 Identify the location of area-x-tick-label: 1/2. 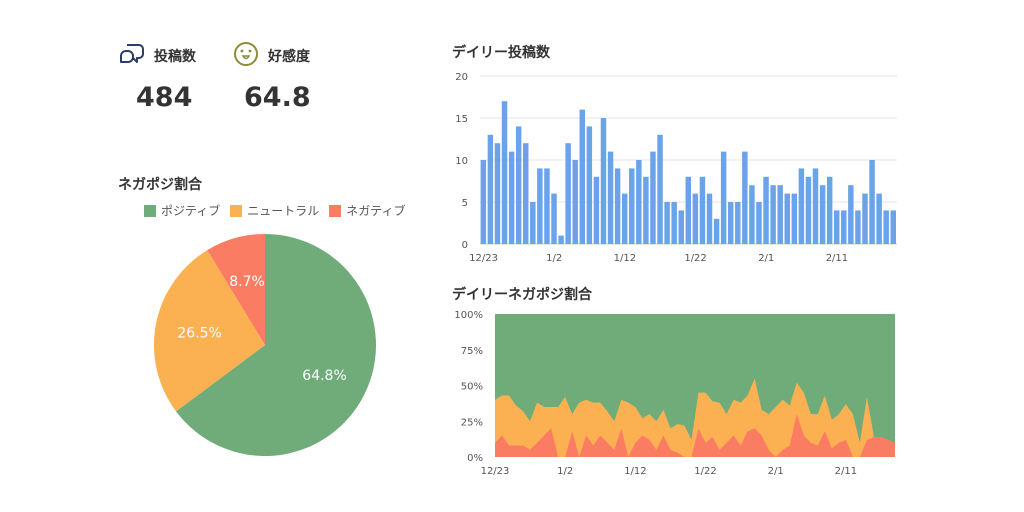
(565, 471).